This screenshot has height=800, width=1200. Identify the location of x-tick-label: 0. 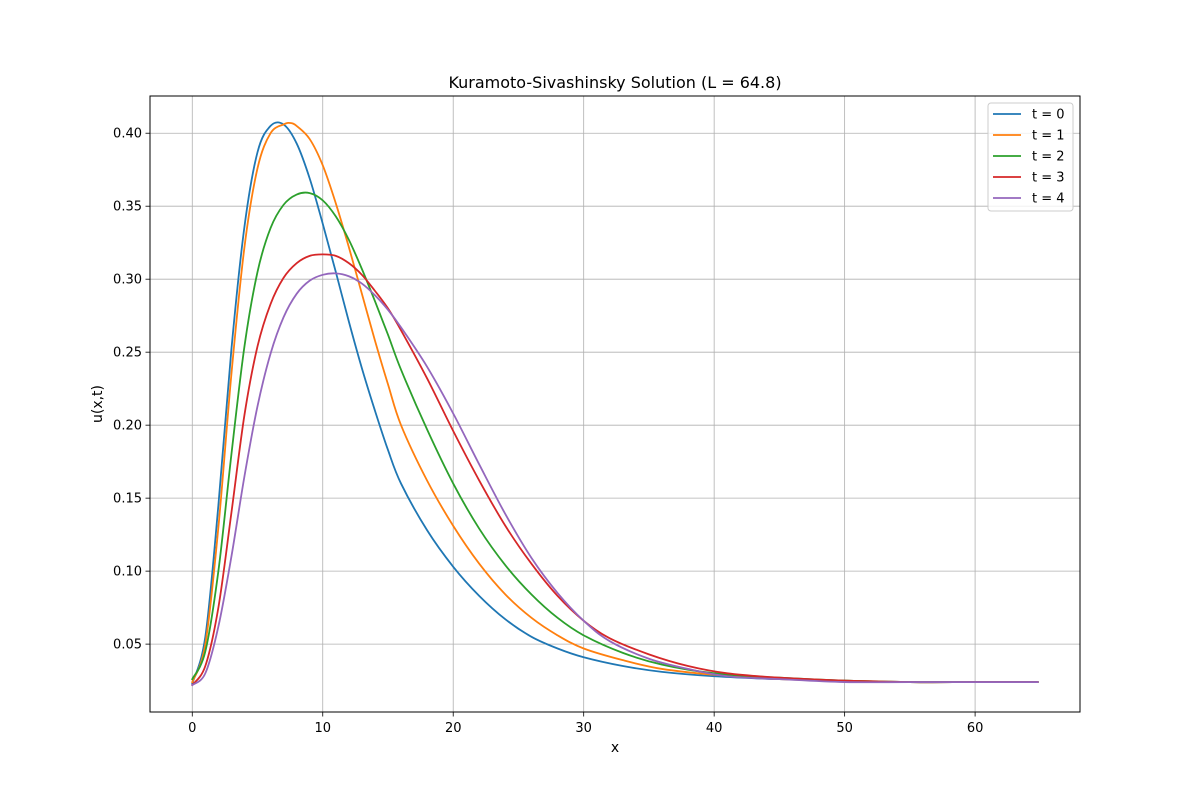
(192, 728).